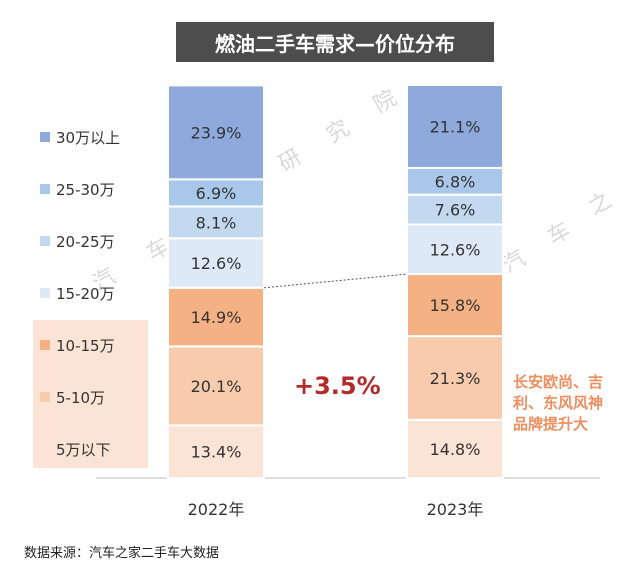  Describe the element at coordinates (216, 509) in the screenshot. I see `x-tick-label: 2022年` at that location.